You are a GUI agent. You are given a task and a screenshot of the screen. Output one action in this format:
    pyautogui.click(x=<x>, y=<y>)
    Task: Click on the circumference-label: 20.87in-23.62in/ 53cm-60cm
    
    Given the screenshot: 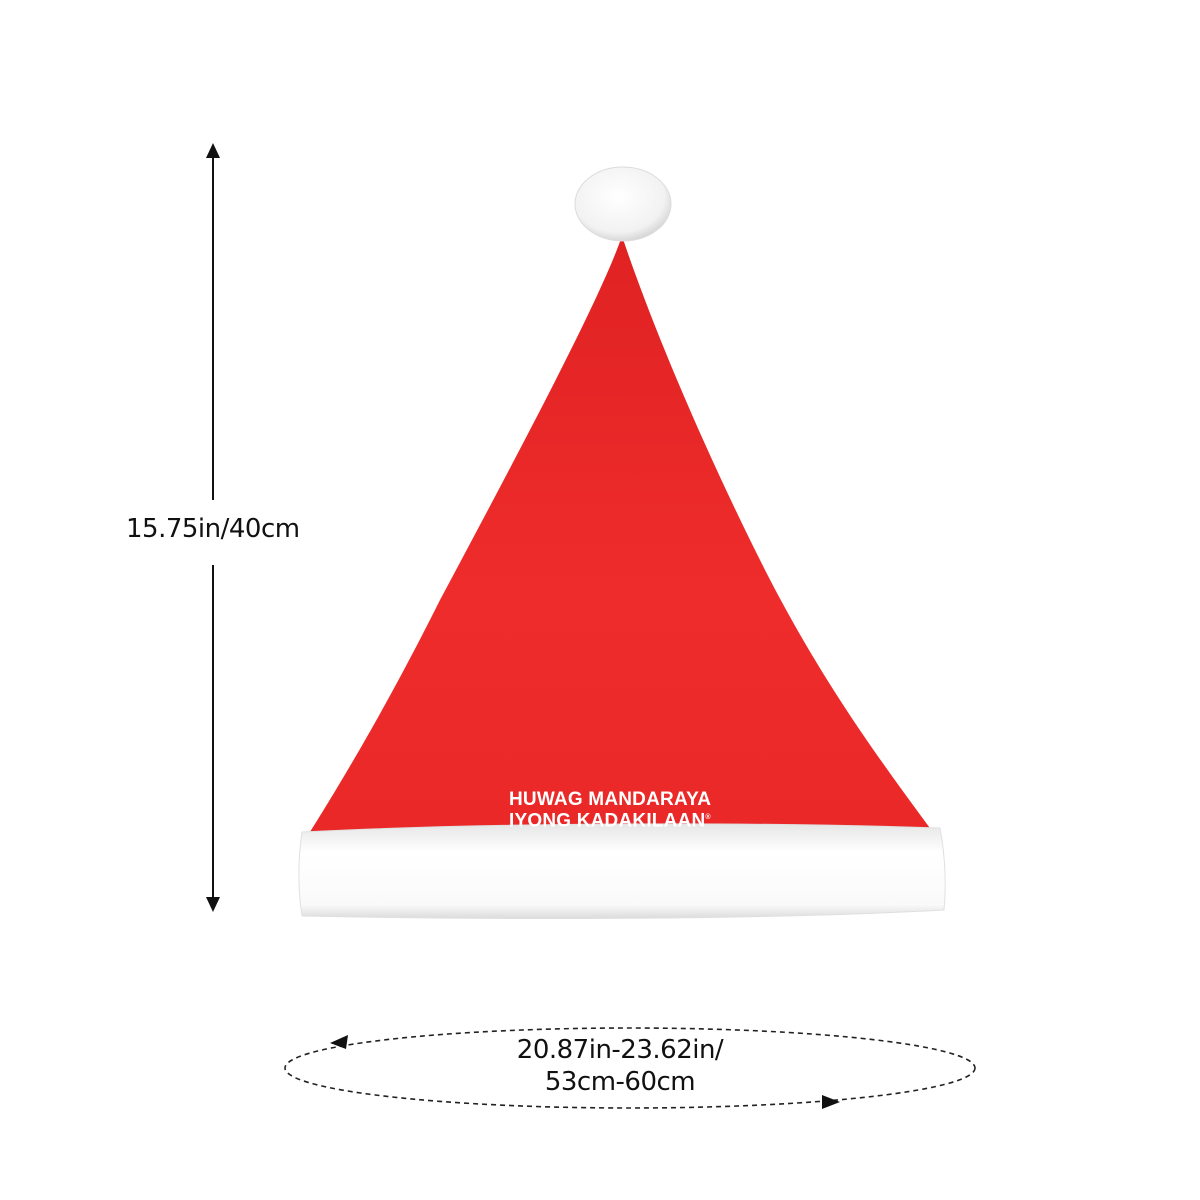 What is the action you would take?
    pyautogui.click(x=620, y=1066)
    